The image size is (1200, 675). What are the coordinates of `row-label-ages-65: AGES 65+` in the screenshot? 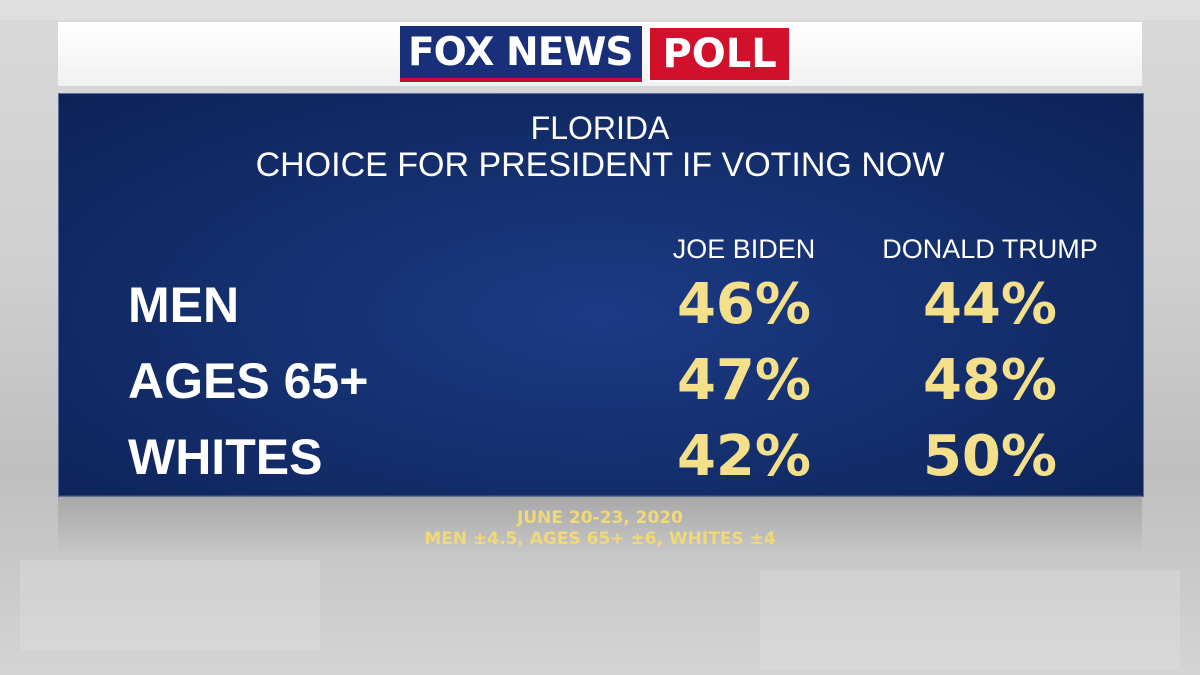 It's located at (248, 381).